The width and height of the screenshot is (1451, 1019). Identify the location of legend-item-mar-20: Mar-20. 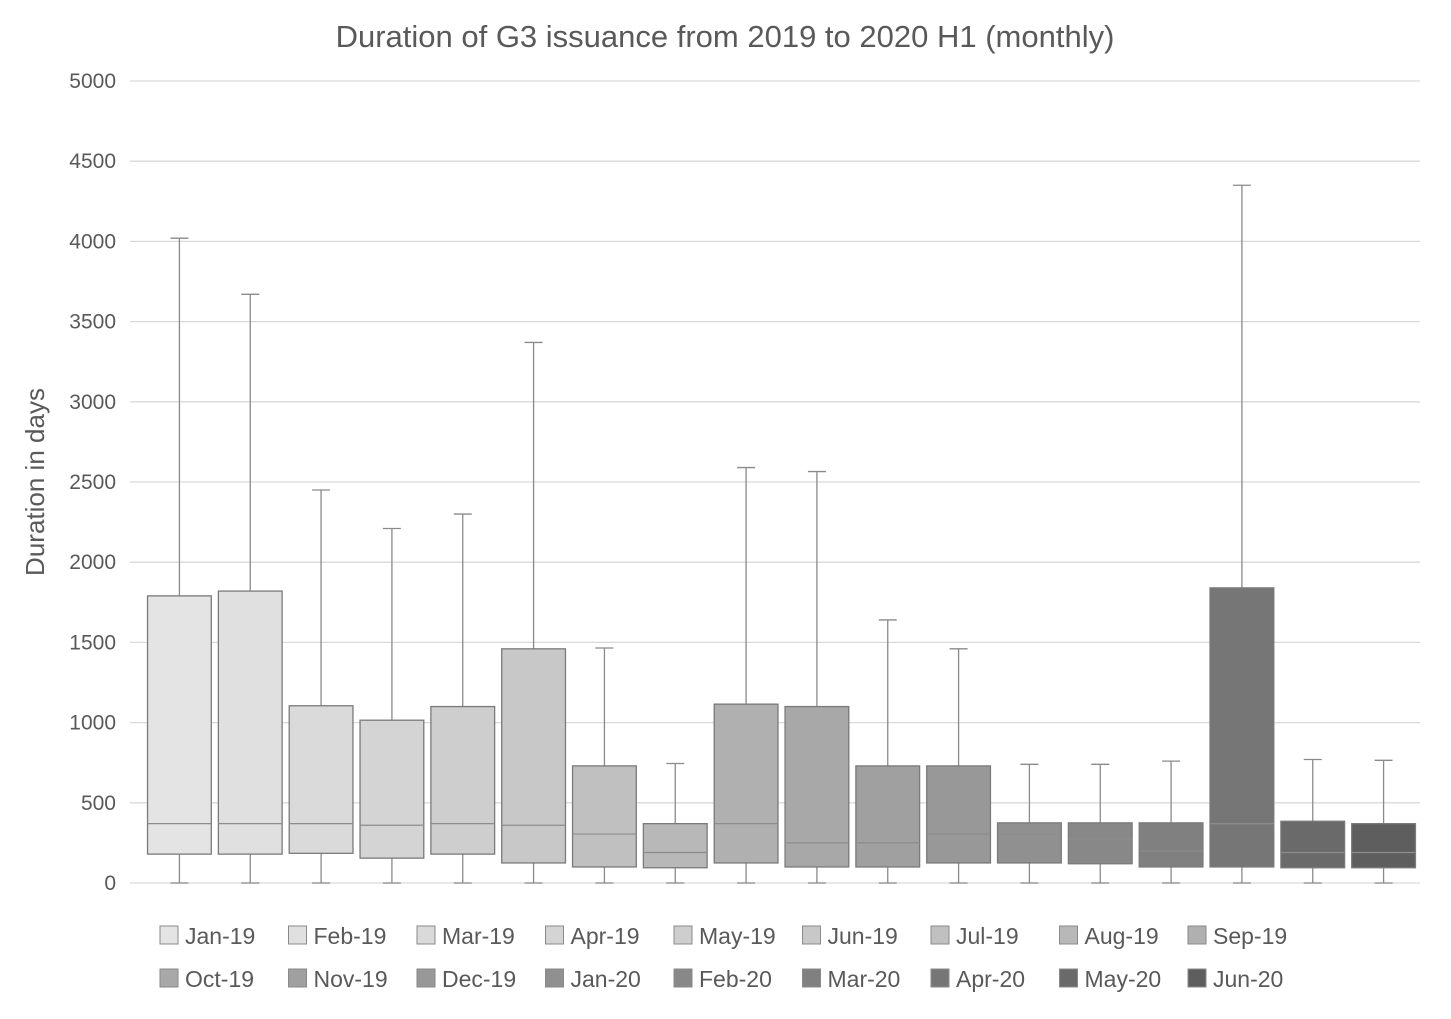
(851, 979).